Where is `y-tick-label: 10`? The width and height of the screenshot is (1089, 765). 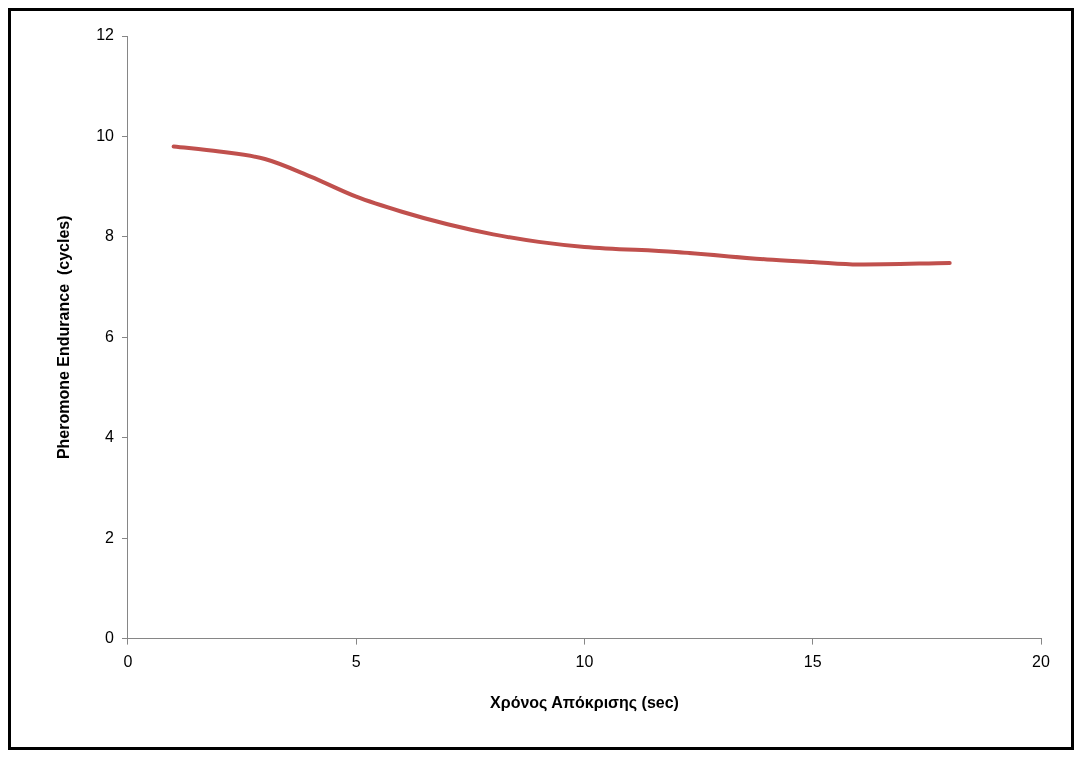
y-tick-label: 10 is located at coordinates (105, 135).